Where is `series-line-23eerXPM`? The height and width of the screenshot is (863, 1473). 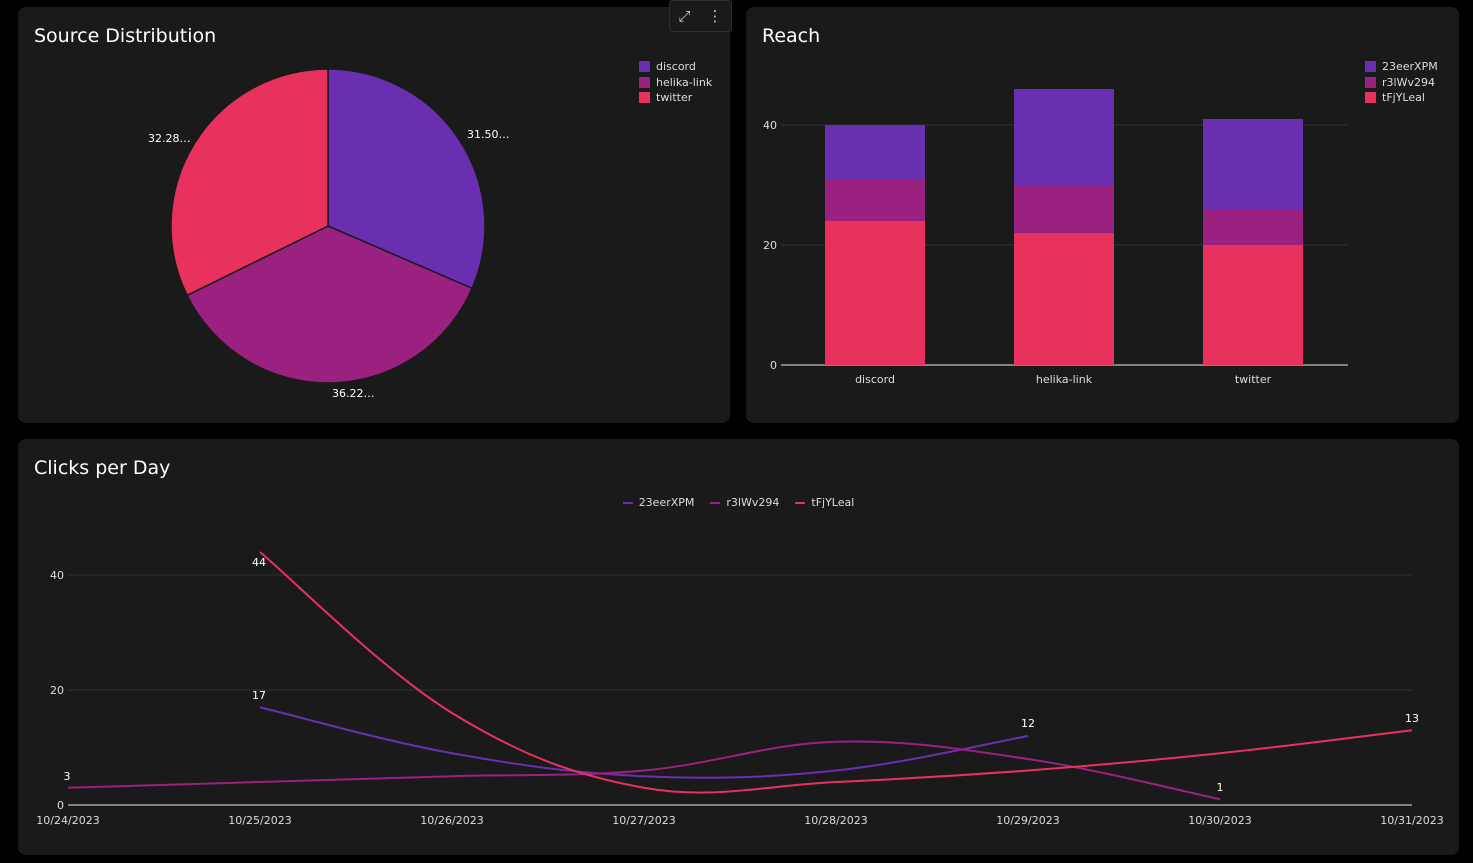
series-line-23eerXPM is located at coordinates (644, 742).